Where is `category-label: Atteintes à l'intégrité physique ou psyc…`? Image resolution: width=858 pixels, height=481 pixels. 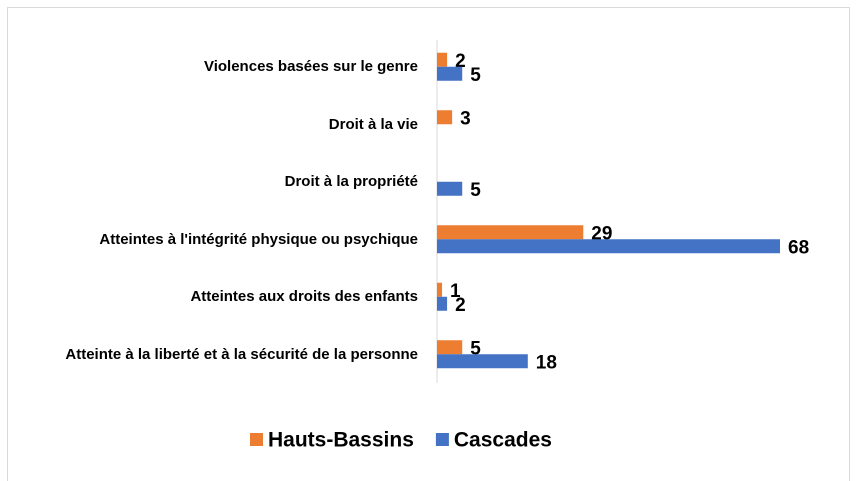 category-label: Atteintes à l'intégrité physique ou psyc… is located at coordinates (258, 239).